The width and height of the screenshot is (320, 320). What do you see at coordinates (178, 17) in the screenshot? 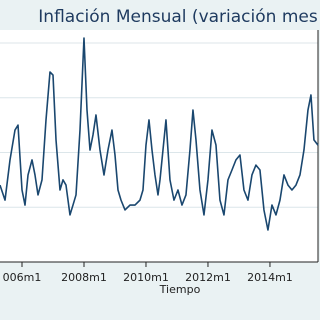
I see `chart-title: Inflación Mensual (variación mes` at bounding box center [178, 17].